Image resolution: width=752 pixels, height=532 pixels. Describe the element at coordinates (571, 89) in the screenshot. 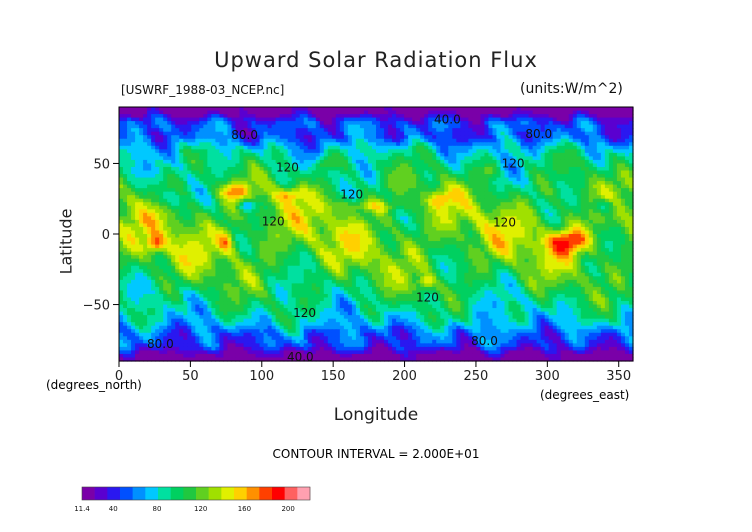

I see `units-label: (units:W/m^2)` at that location.